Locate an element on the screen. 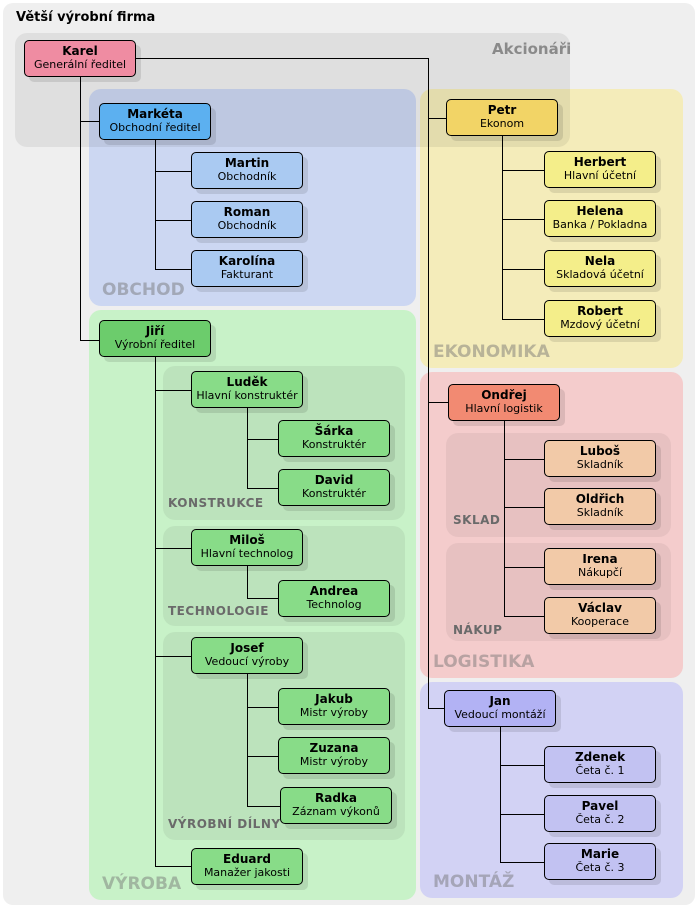  node-eduard: Eduard Manažer jakosti is located at coordinates (247, 866).